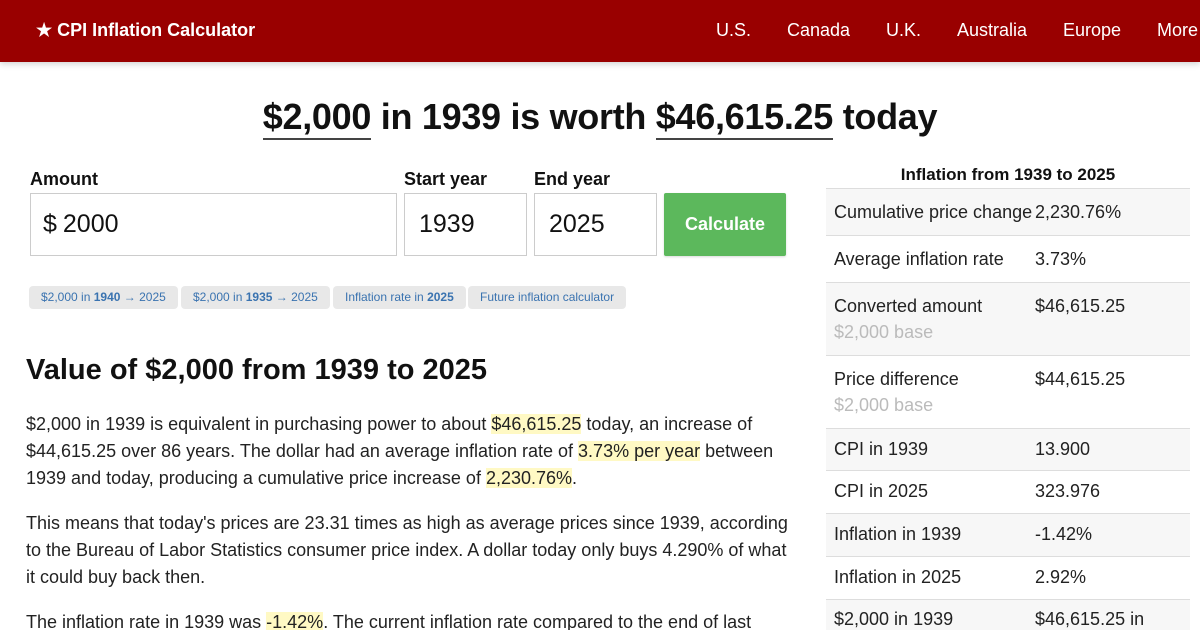 This screenshot has height=630, width=1200. What do you see at coordinates (1008, 450) in the screenshot?
I see `table-row: CPI in 1939 13.900` at bounding box center [1008, 450].